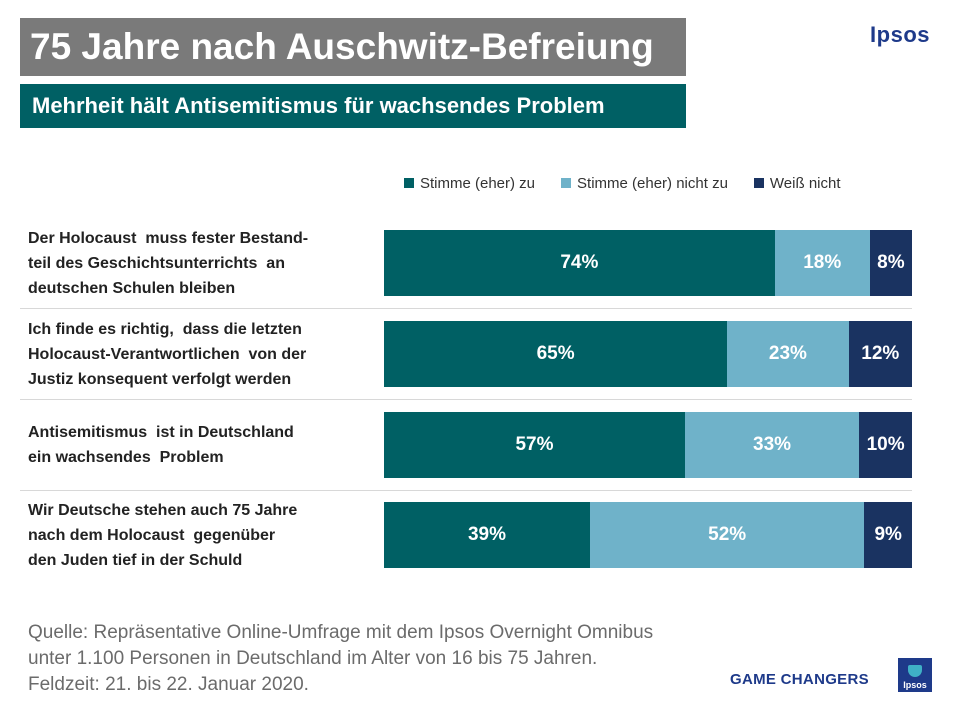 This screenshot has width=960, height=720. Describe the element at coordinates (900, 34) in the screenshot. I see `brand-logo-text: Ipsos` at that location.